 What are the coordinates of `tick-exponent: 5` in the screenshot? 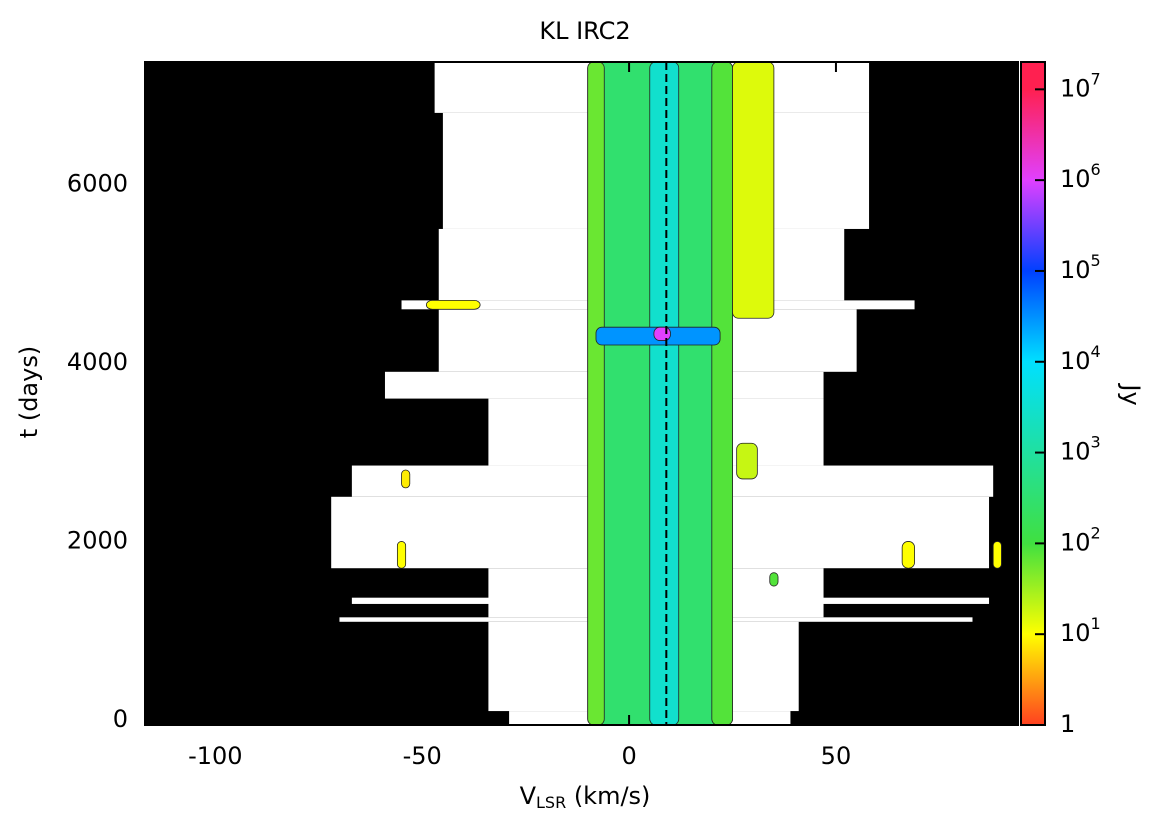 It's located at (1096, 259).